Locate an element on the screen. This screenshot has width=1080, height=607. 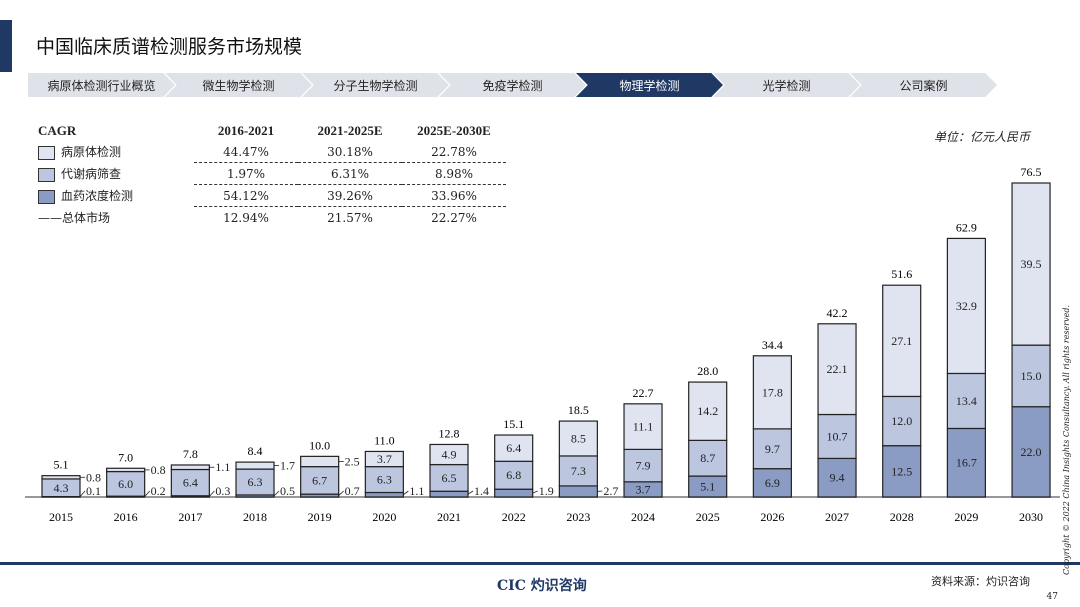
segment-label: 12.5 is located at coordinates (901, 471).